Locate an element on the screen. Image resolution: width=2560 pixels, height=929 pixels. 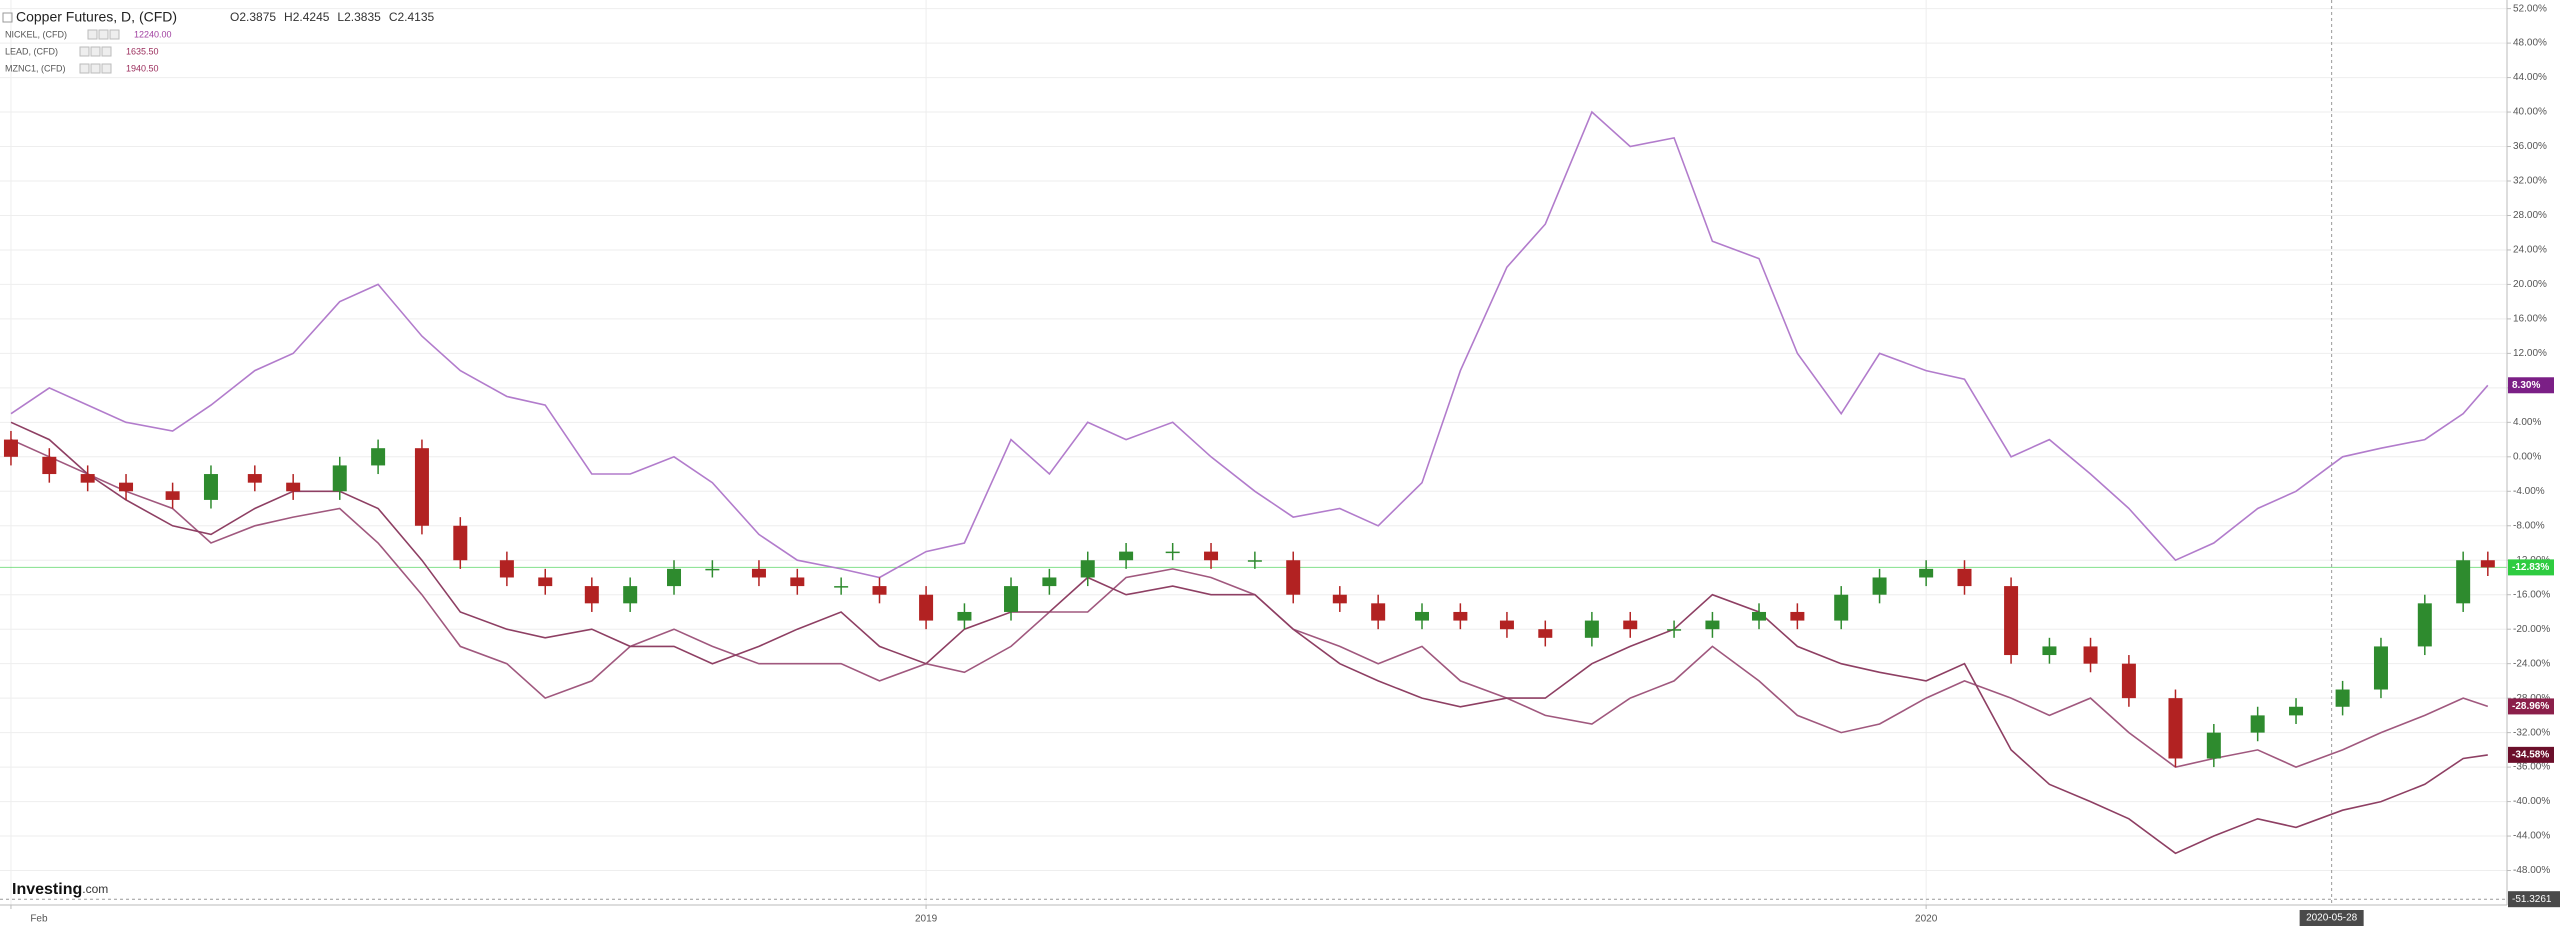
brand-suffix: .com is located at coordinates (95, 889).